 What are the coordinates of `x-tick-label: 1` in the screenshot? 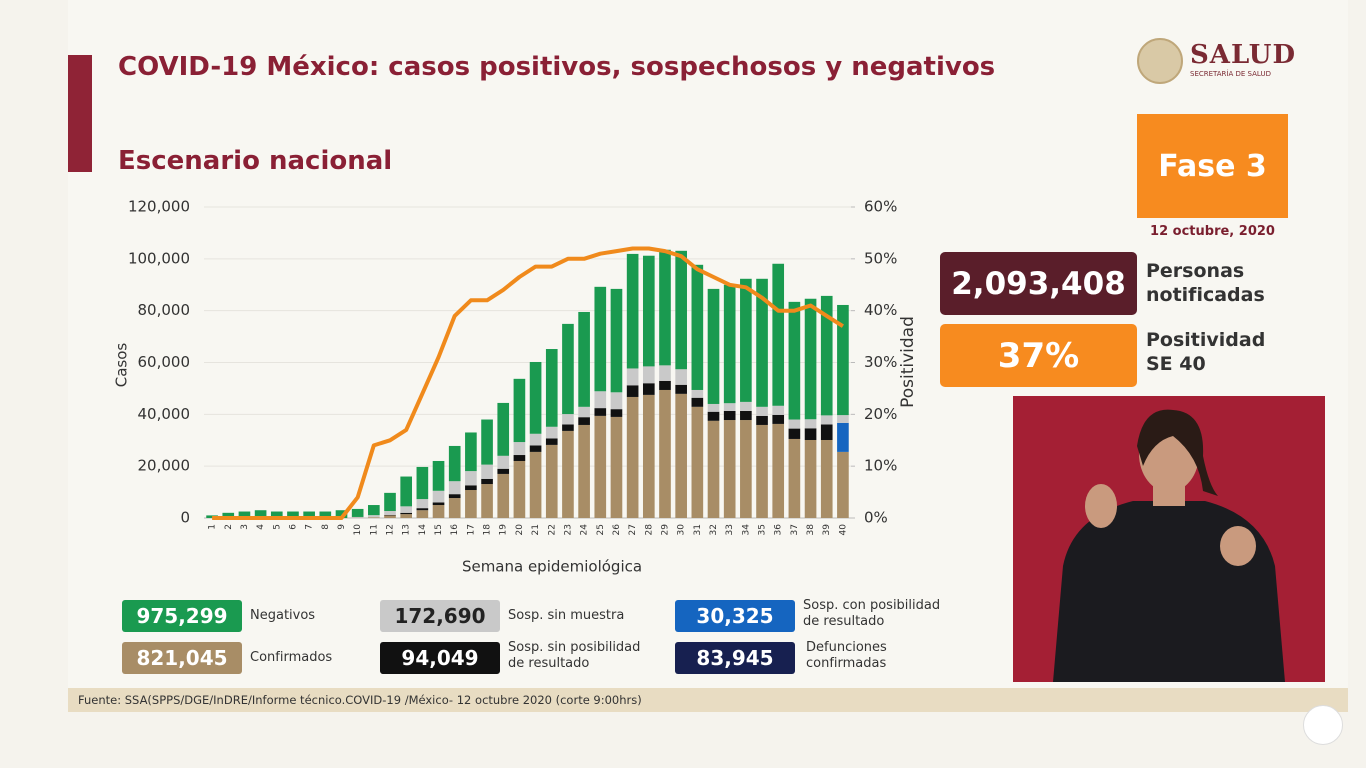 It's located at (213, 527).